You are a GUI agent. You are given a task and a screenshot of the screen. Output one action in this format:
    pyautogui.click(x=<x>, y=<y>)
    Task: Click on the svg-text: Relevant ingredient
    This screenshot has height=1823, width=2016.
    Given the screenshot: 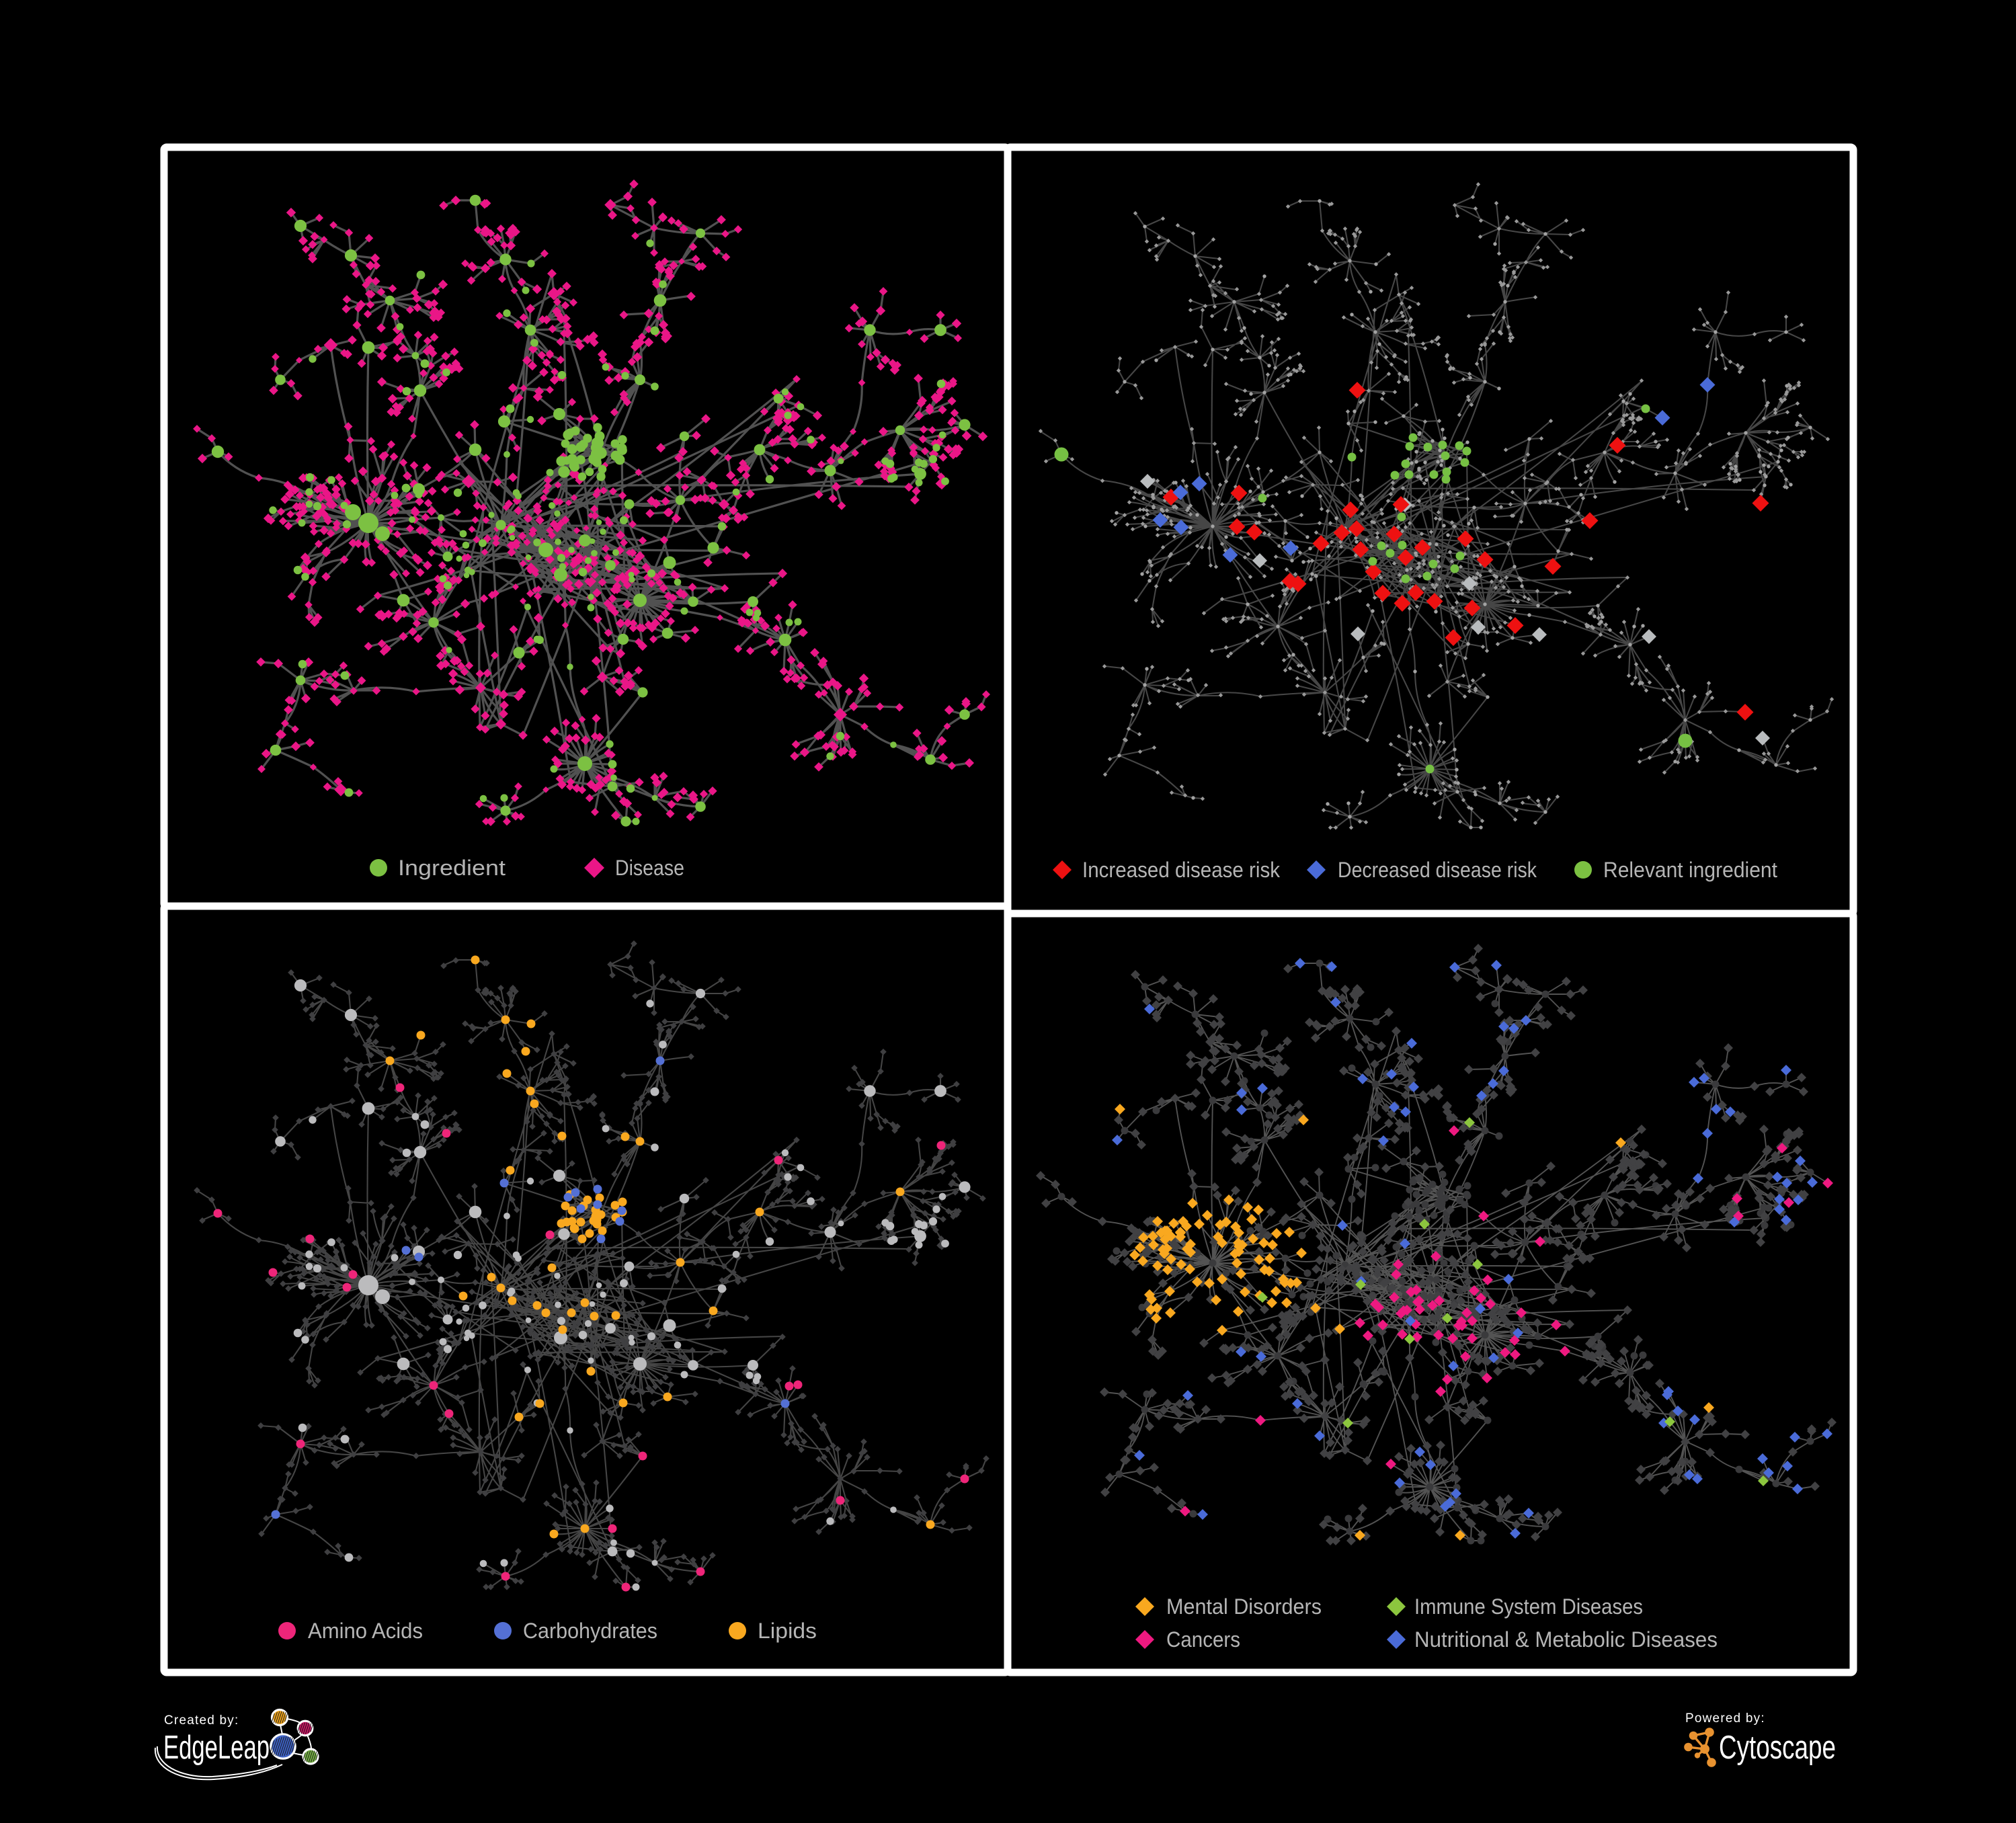 What is the action you would take?
    pyautogui.click(x=1690, y=870)
    